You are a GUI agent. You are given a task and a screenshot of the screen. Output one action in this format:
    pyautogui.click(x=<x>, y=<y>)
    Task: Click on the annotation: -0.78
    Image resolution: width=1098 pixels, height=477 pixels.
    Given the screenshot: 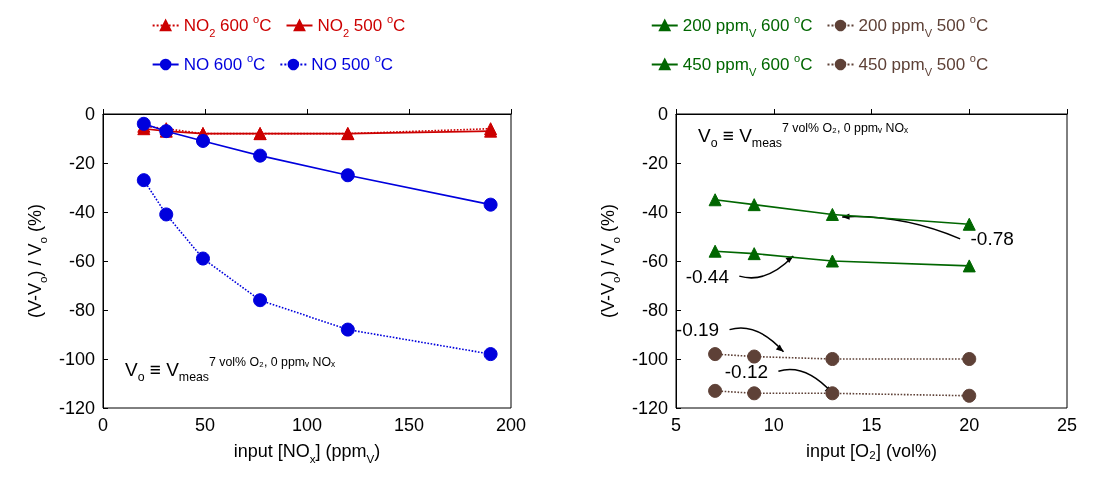 What is the action you would take?
    pyautogui.click(x=992, y=239)
    